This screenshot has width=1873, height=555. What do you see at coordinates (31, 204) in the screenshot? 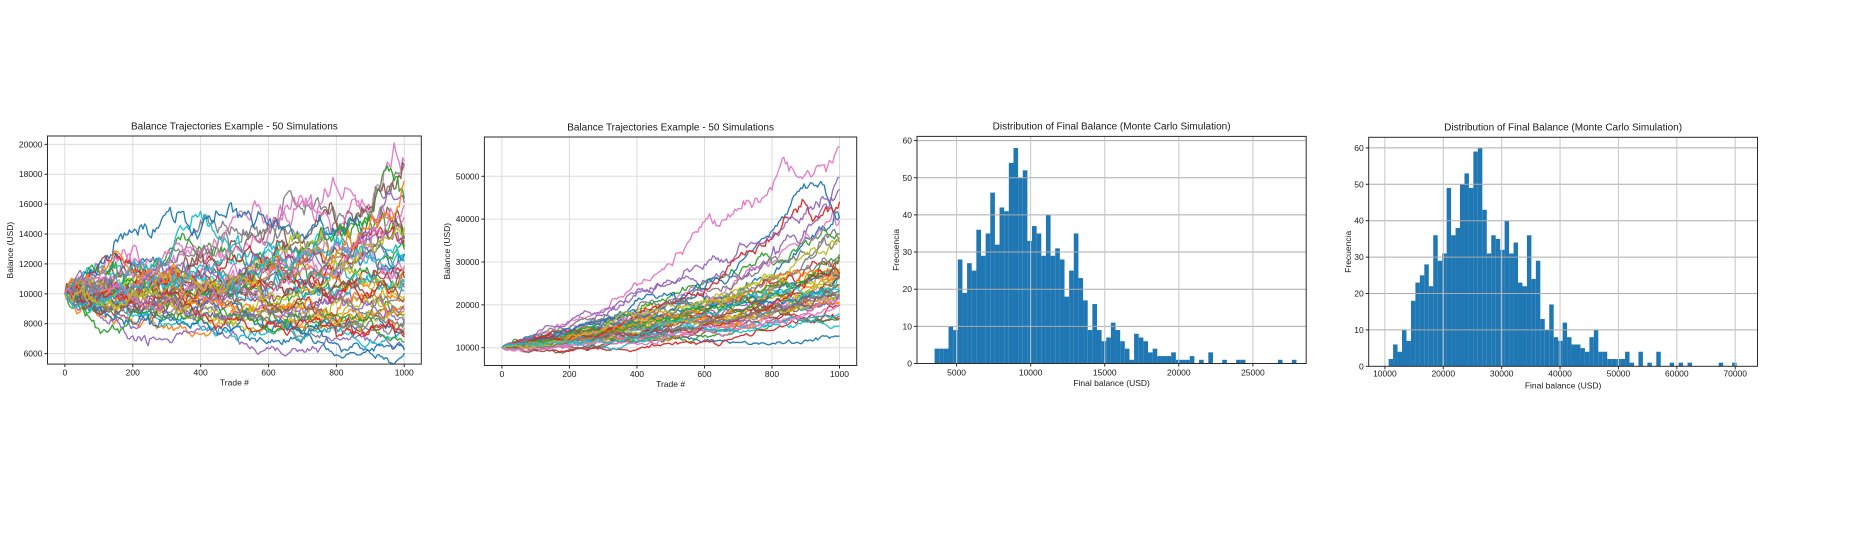
I see `svg-text: 16000` at bounding box center [31, 204].